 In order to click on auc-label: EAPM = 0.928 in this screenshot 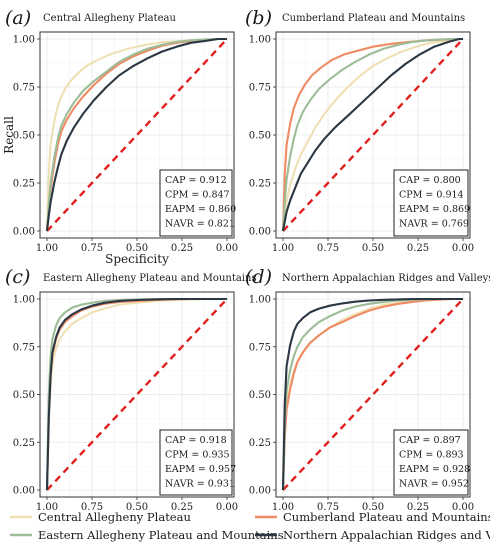, I will do `click(434, 469)`.